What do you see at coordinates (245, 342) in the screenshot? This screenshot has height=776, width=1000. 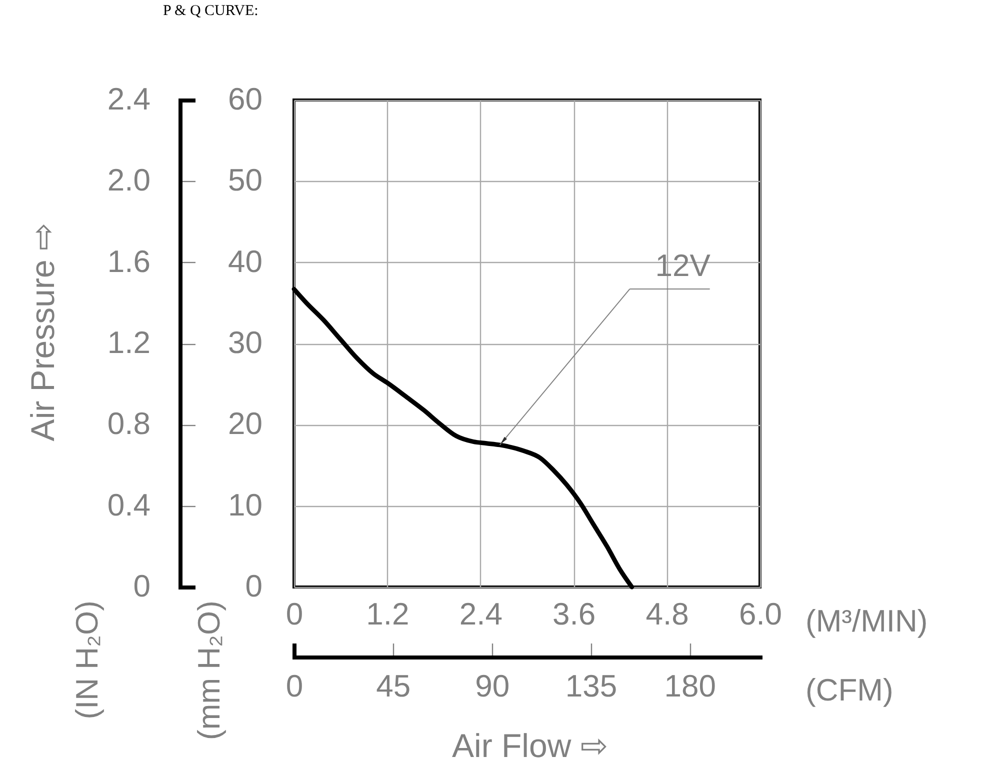 I see `y-tick-label: 30` at bounding box center [245, 342].